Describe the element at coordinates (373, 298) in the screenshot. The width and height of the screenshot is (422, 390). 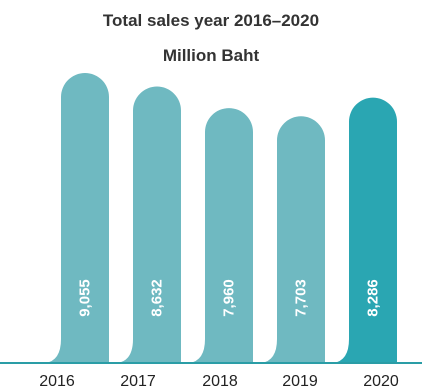
I see `value-label-2020: 8,286` at that location.